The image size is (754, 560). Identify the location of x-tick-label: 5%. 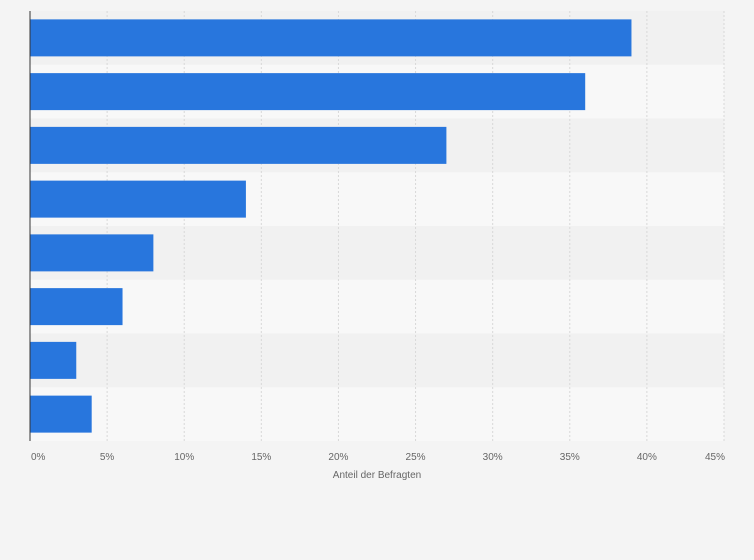
(107, 457).